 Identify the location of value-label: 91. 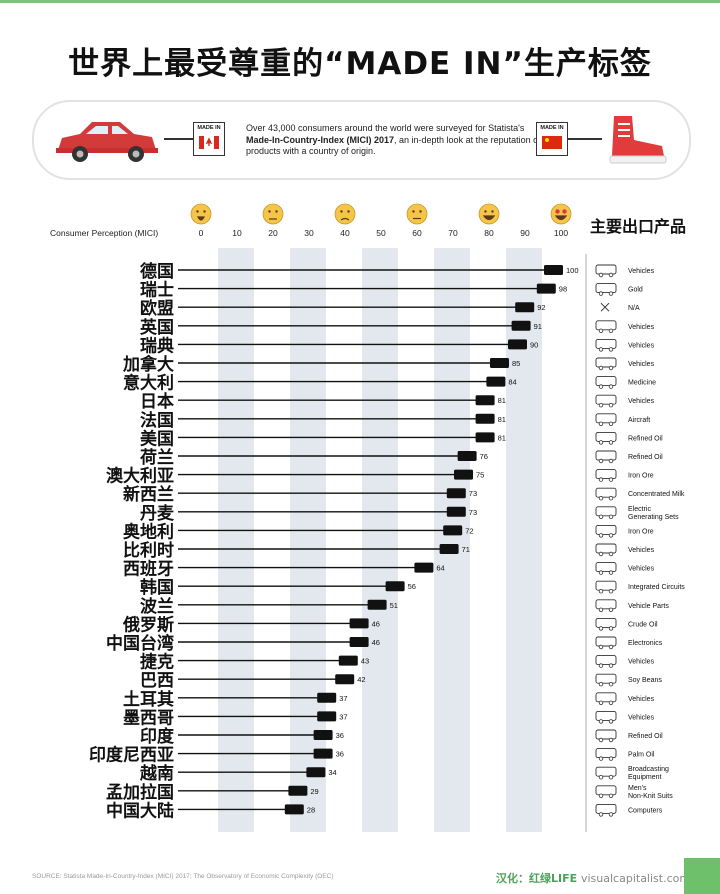
(538, 326).